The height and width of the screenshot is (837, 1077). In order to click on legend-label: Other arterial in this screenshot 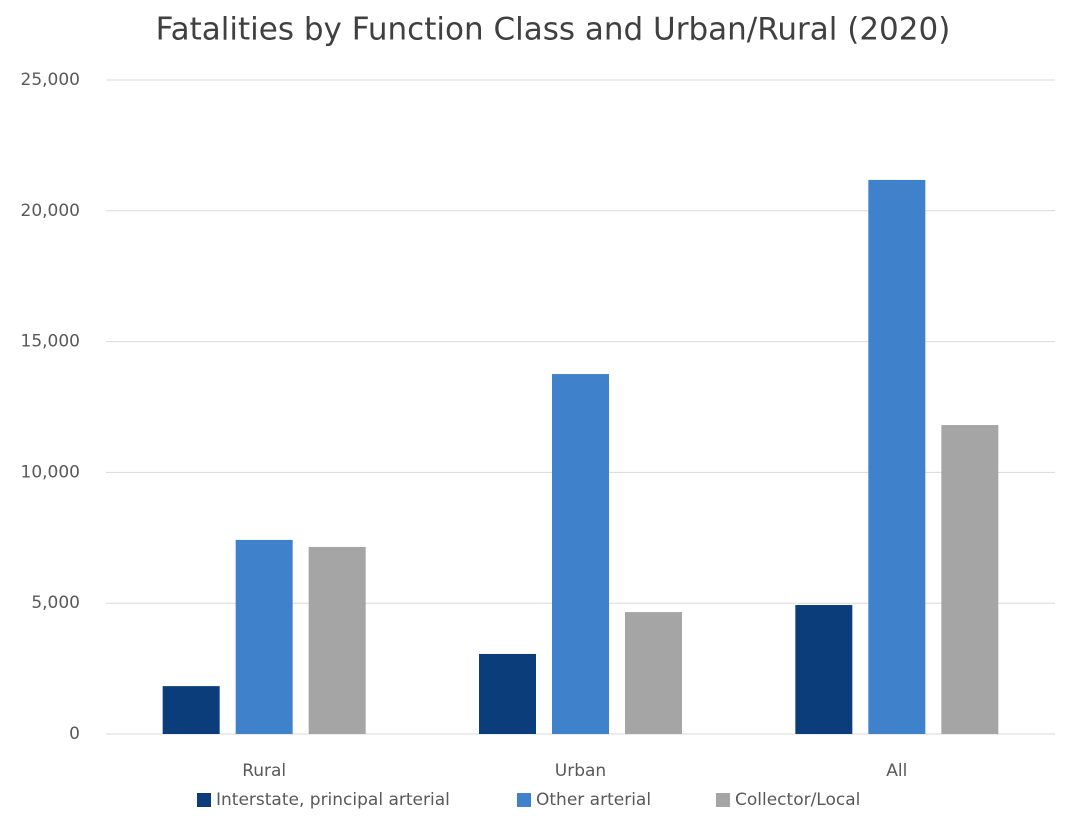, I will do `click(593, 800)`.